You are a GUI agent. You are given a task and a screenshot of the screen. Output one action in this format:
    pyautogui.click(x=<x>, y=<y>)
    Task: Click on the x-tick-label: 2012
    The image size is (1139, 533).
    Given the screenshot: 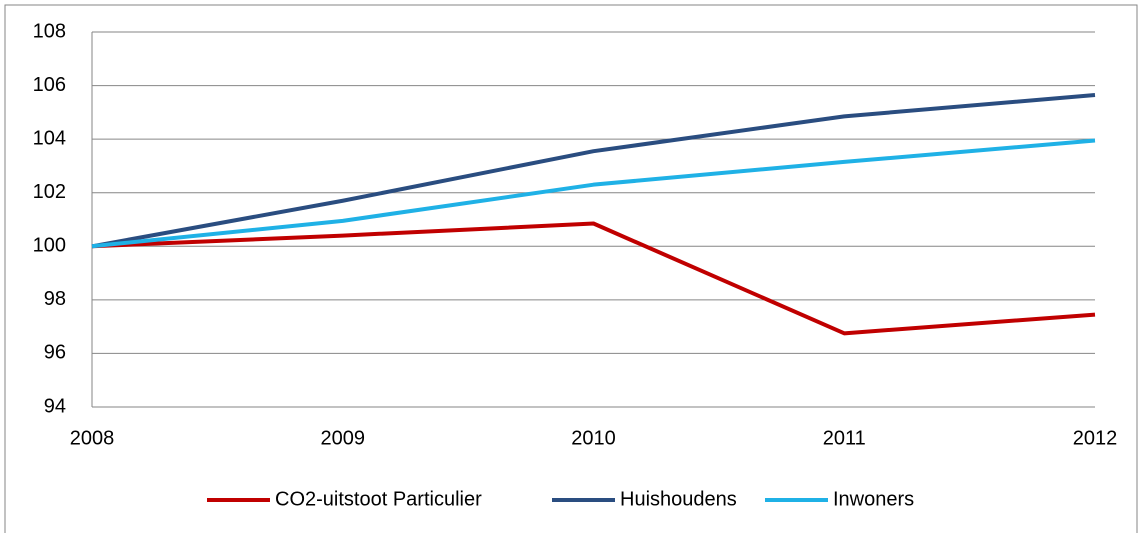 What is the action you would take?
    pyautogui.click(x=1095, y=438)
    